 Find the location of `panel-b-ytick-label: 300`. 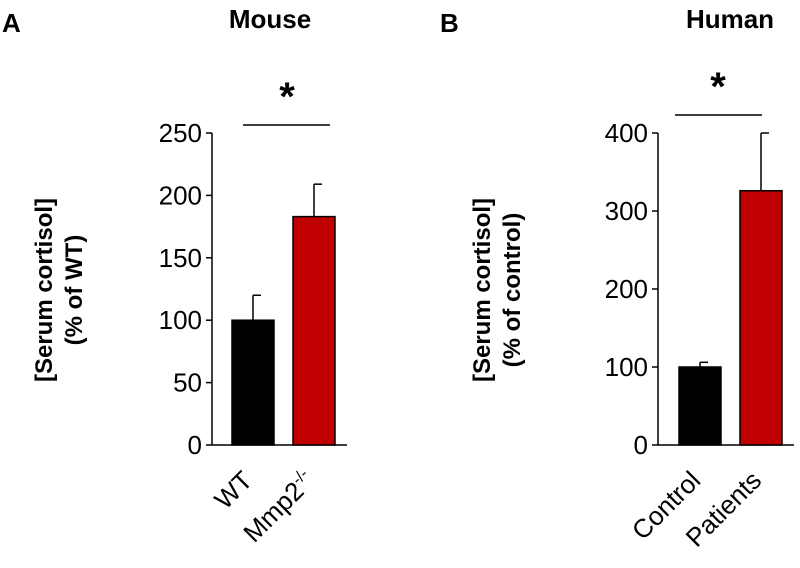

panel-b-ytick-label: 300 is located at coordinates (626, 211).